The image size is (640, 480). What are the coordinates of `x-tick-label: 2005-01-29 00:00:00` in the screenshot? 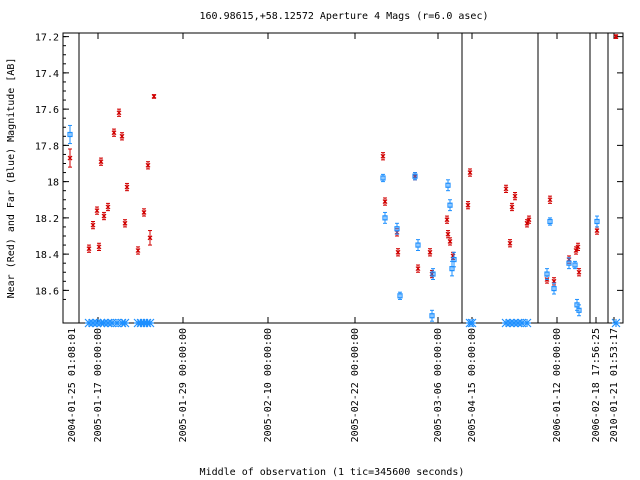 It's located at (183, 385).